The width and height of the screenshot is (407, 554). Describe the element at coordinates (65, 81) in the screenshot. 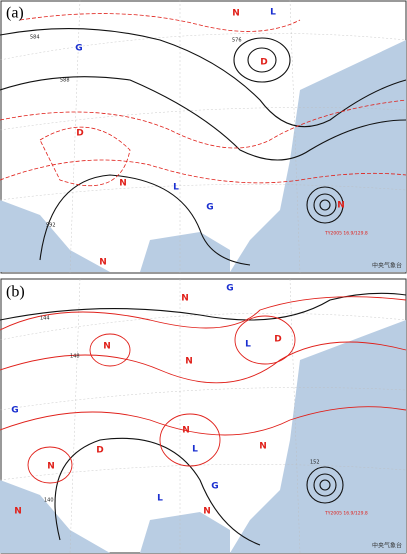

I see `contour-label: 588` at that location.